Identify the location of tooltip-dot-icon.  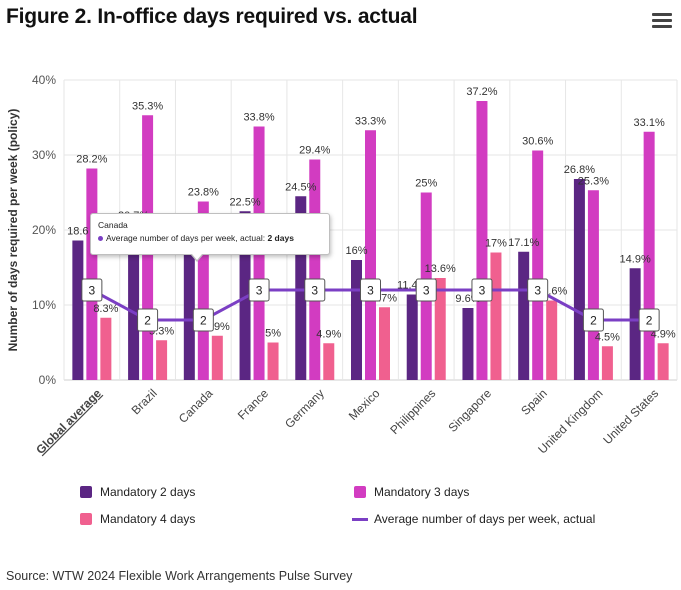
(100, 238).